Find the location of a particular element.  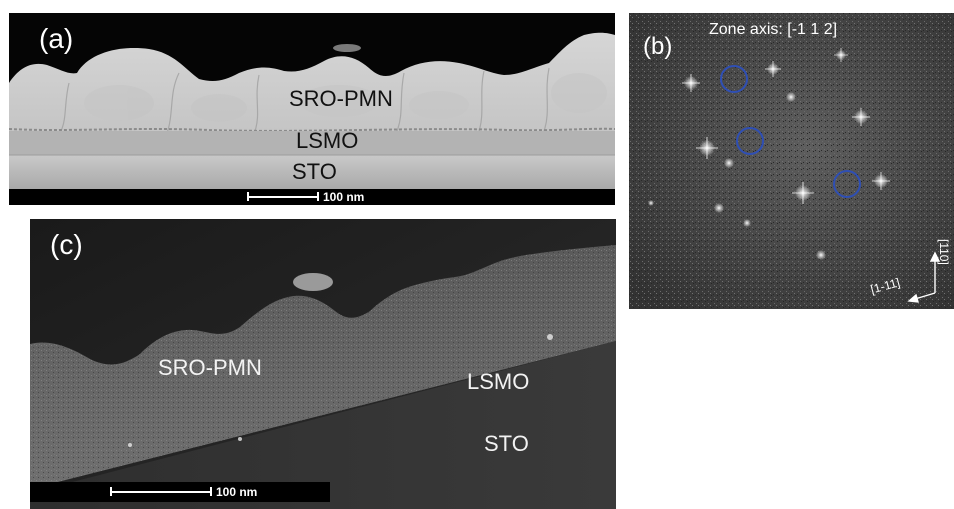

panel-c-sro-pmn-label: SRO-PMN is located at coordinates (210, 367).